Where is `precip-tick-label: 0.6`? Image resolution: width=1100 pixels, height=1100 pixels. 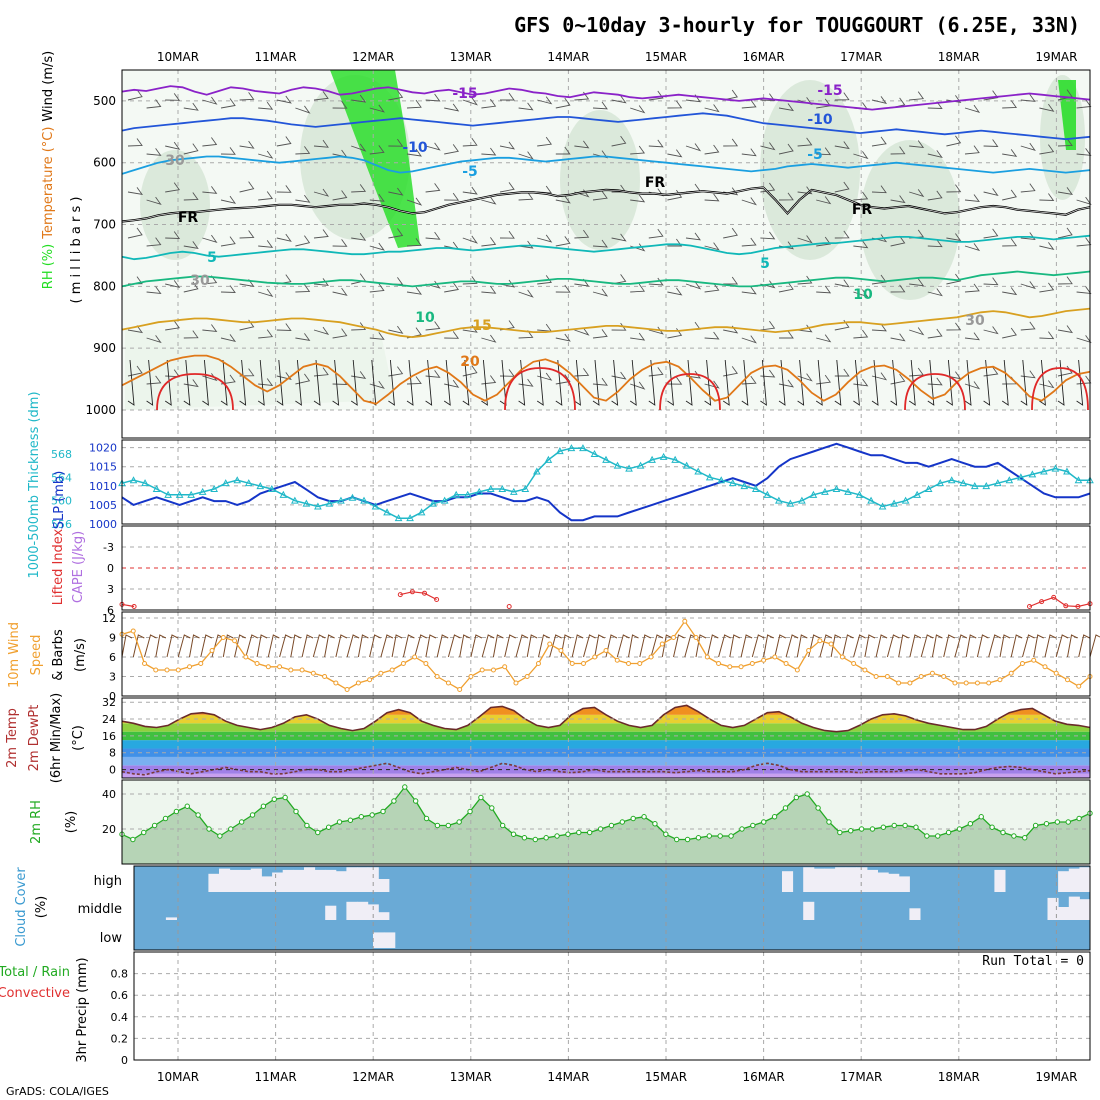 precip-tick-label: 0.6 is located at coordinates (120, 995).